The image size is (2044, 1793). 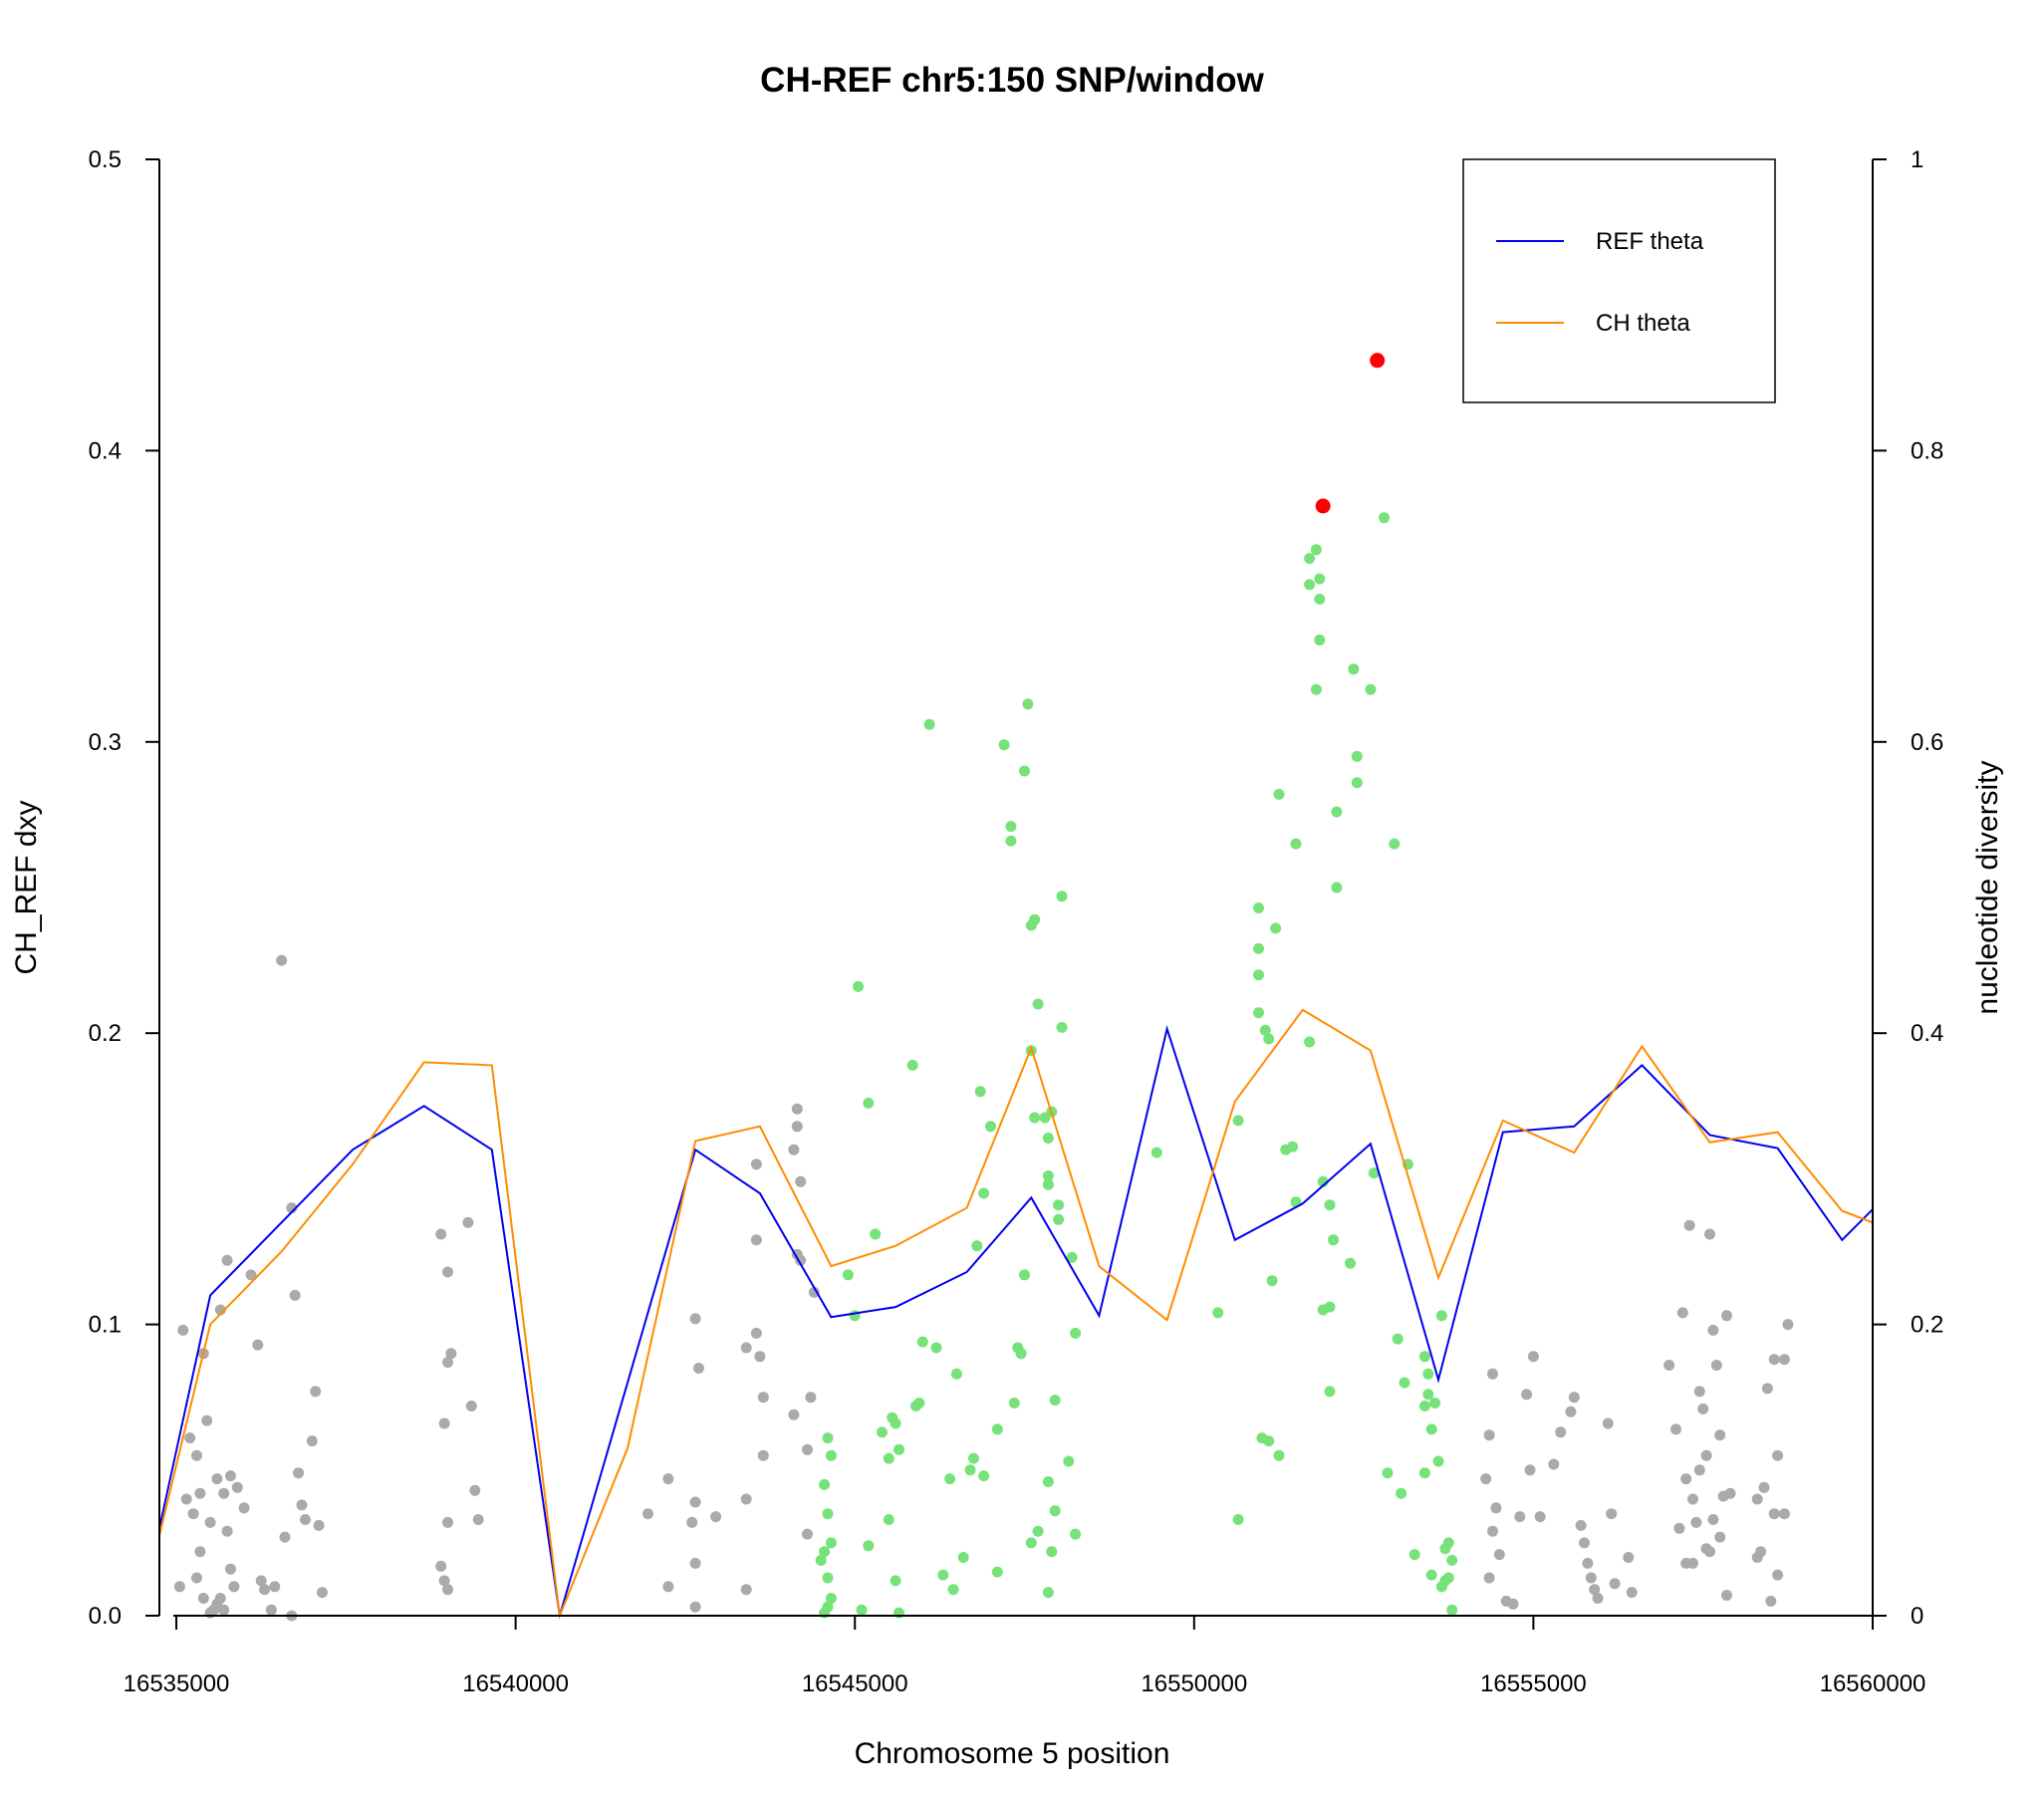 What do you see at coordinates (1917, 1616) in the screenshot?
I see `y-right-tick-label: 0` at bounding box center [1917, 1616].